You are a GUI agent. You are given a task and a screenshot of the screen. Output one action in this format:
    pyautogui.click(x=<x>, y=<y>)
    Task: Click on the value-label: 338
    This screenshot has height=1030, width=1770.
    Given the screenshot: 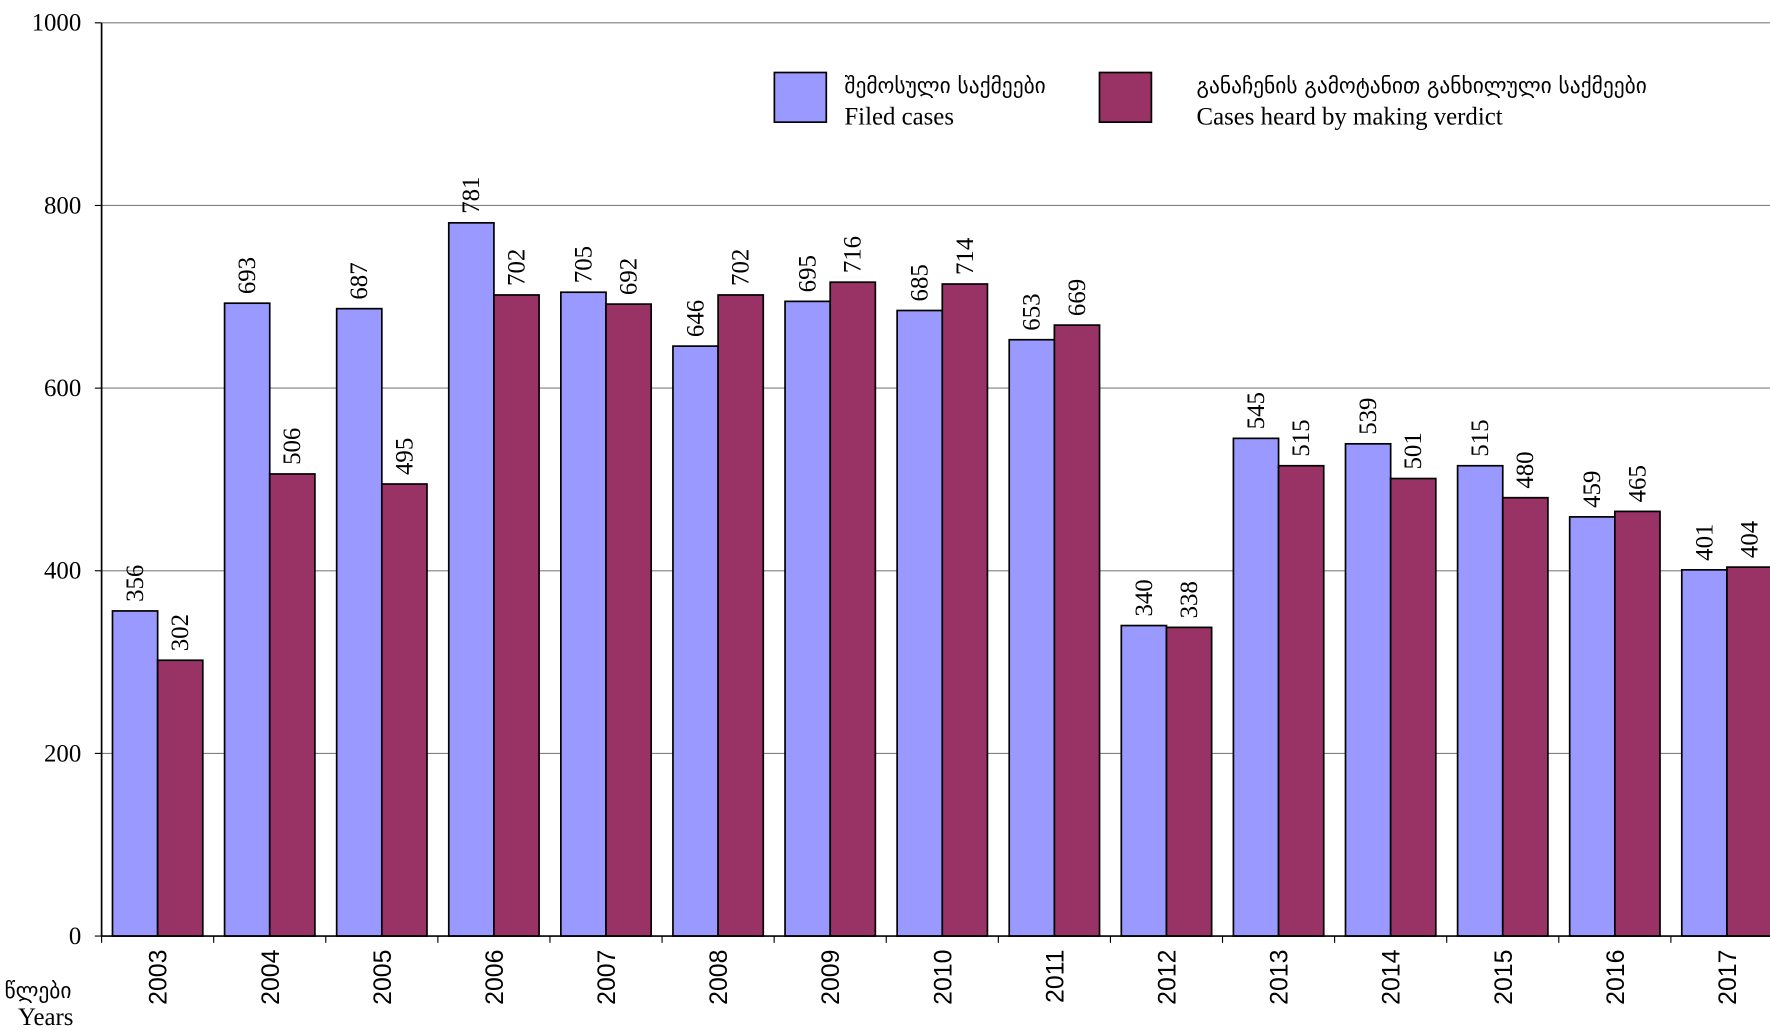 What is the action you would take?
    pyautogui.click(x=1189, y=599)
    